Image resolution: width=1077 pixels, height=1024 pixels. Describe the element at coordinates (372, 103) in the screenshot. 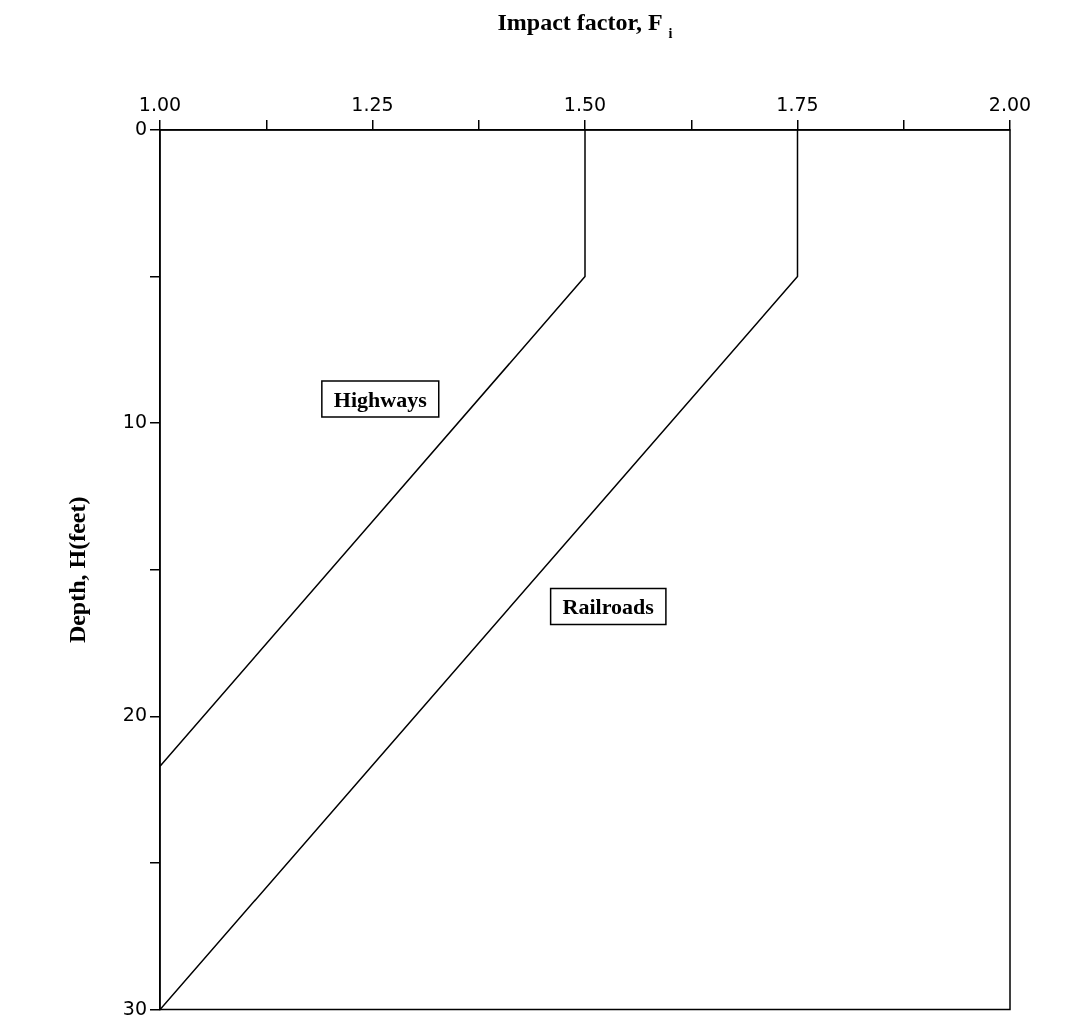

I see `x-tick-label: 1.25` at that location.